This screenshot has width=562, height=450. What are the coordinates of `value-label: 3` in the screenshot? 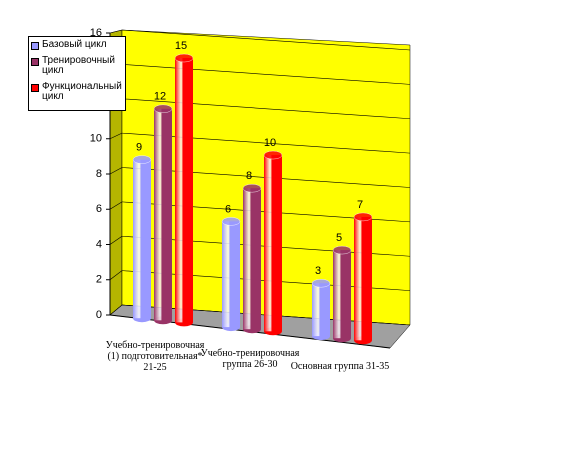 It's located at (318, 271).